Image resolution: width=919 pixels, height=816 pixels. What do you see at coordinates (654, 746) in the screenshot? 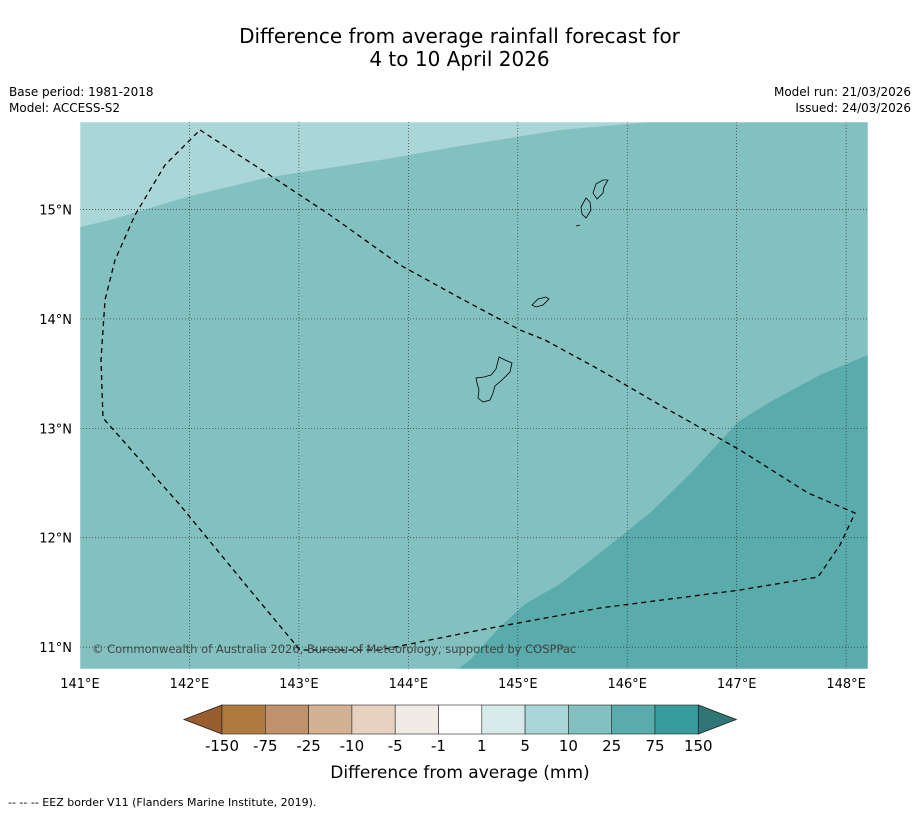
I see `colorbar-tick-label: 75` at bounding box center [654, 746].